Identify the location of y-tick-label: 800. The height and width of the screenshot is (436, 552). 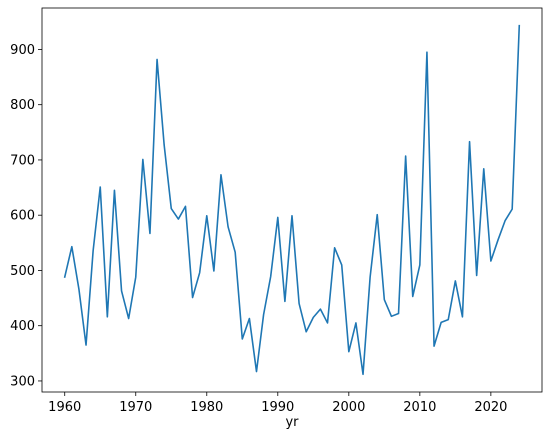
(22, 105).